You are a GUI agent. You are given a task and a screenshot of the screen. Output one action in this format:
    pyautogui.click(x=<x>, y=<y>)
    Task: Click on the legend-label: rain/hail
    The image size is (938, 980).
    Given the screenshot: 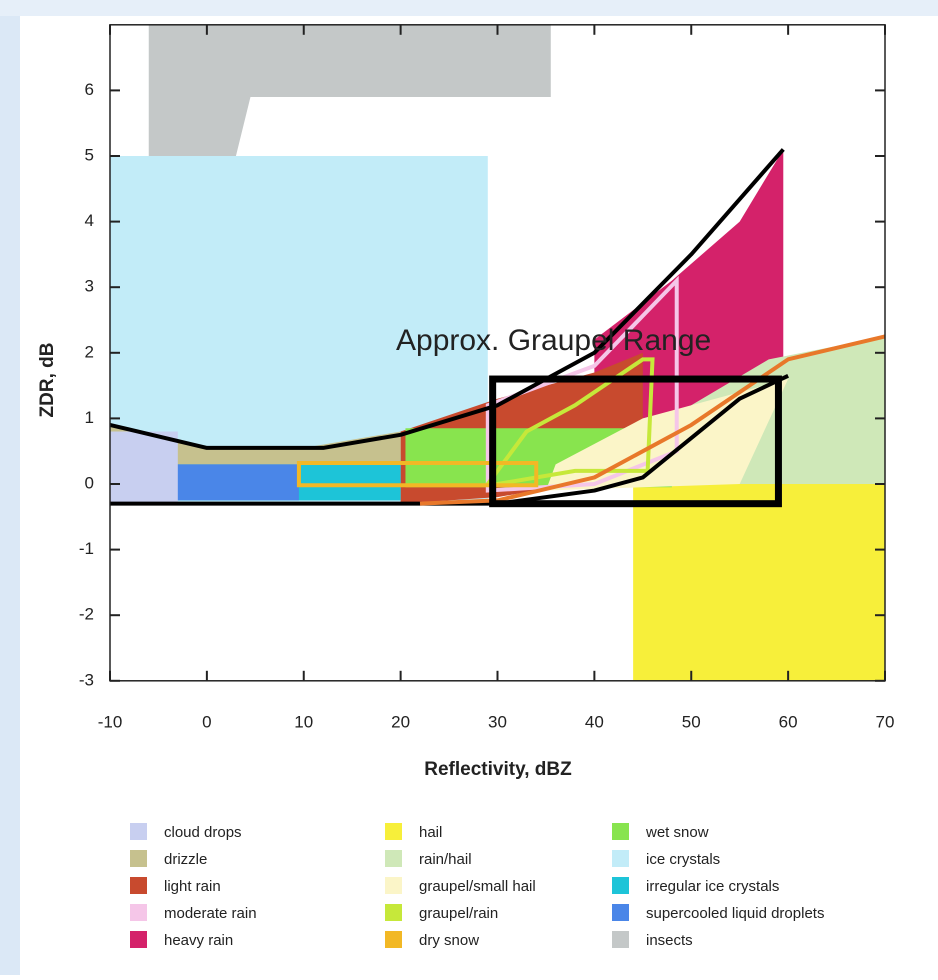 What is the action you would take?
    pyautogui.click(x=445, y=859)
    